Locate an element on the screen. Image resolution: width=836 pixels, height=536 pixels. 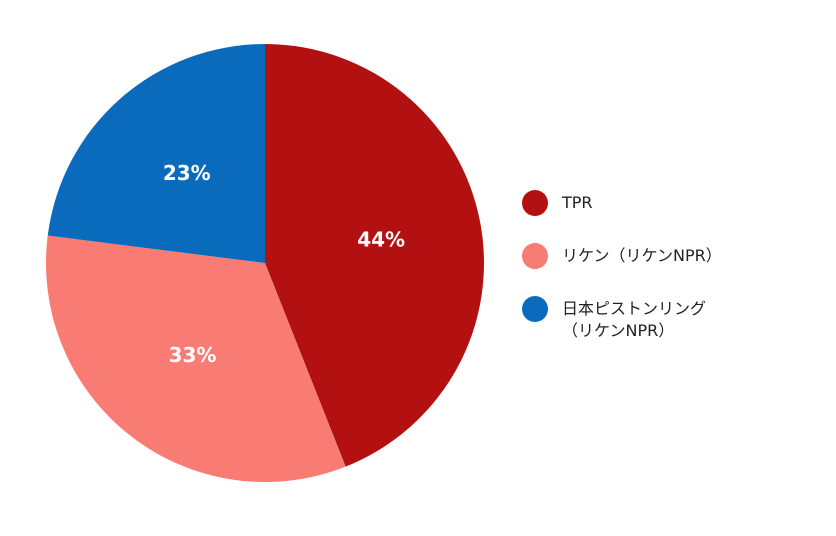
slice-label: 44% is located at coordinates (381, 239).